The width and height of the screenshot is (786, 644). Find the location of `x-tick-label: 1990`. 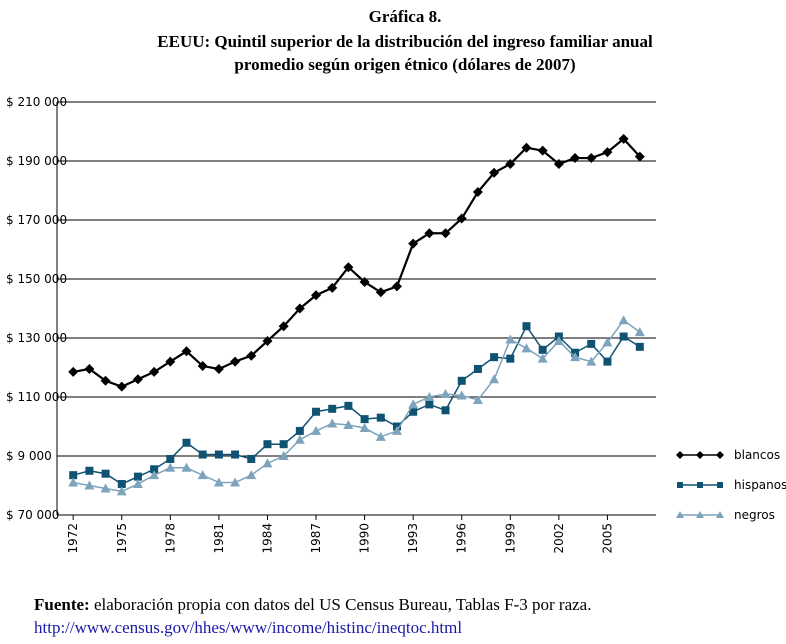

x-tick-label: 1990 is located at coordinates (365, 538).